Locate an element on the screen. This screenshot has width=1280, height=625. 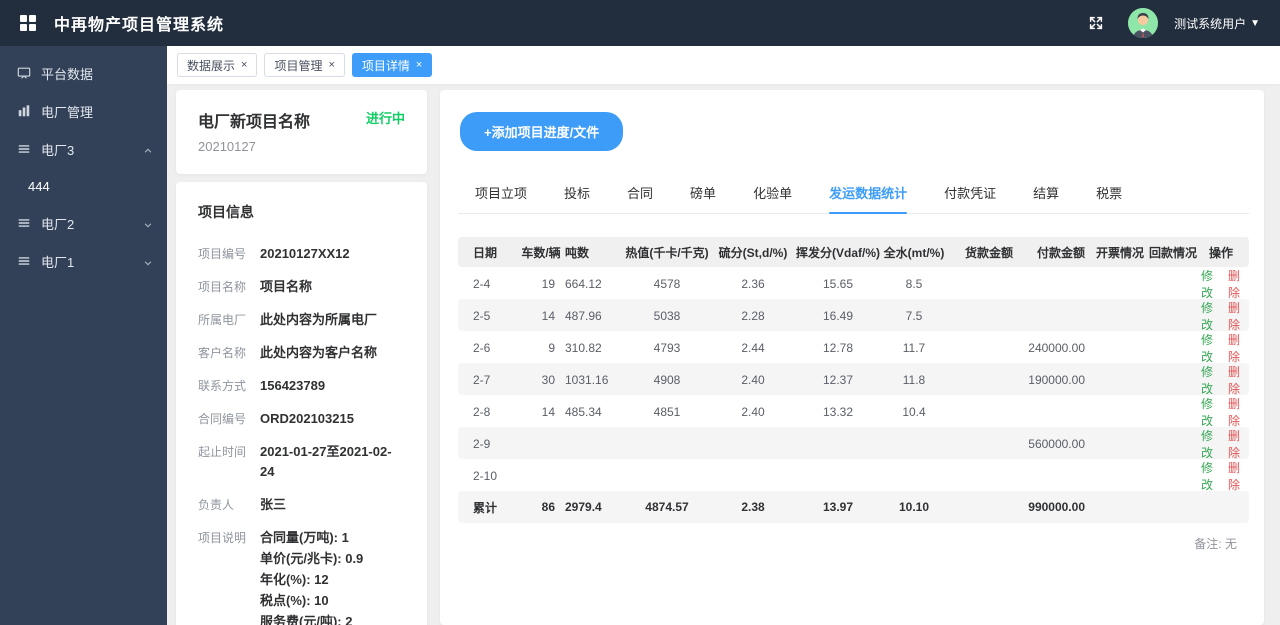
row-actions: 修改 删除 is located at coordinates (1221, 348).